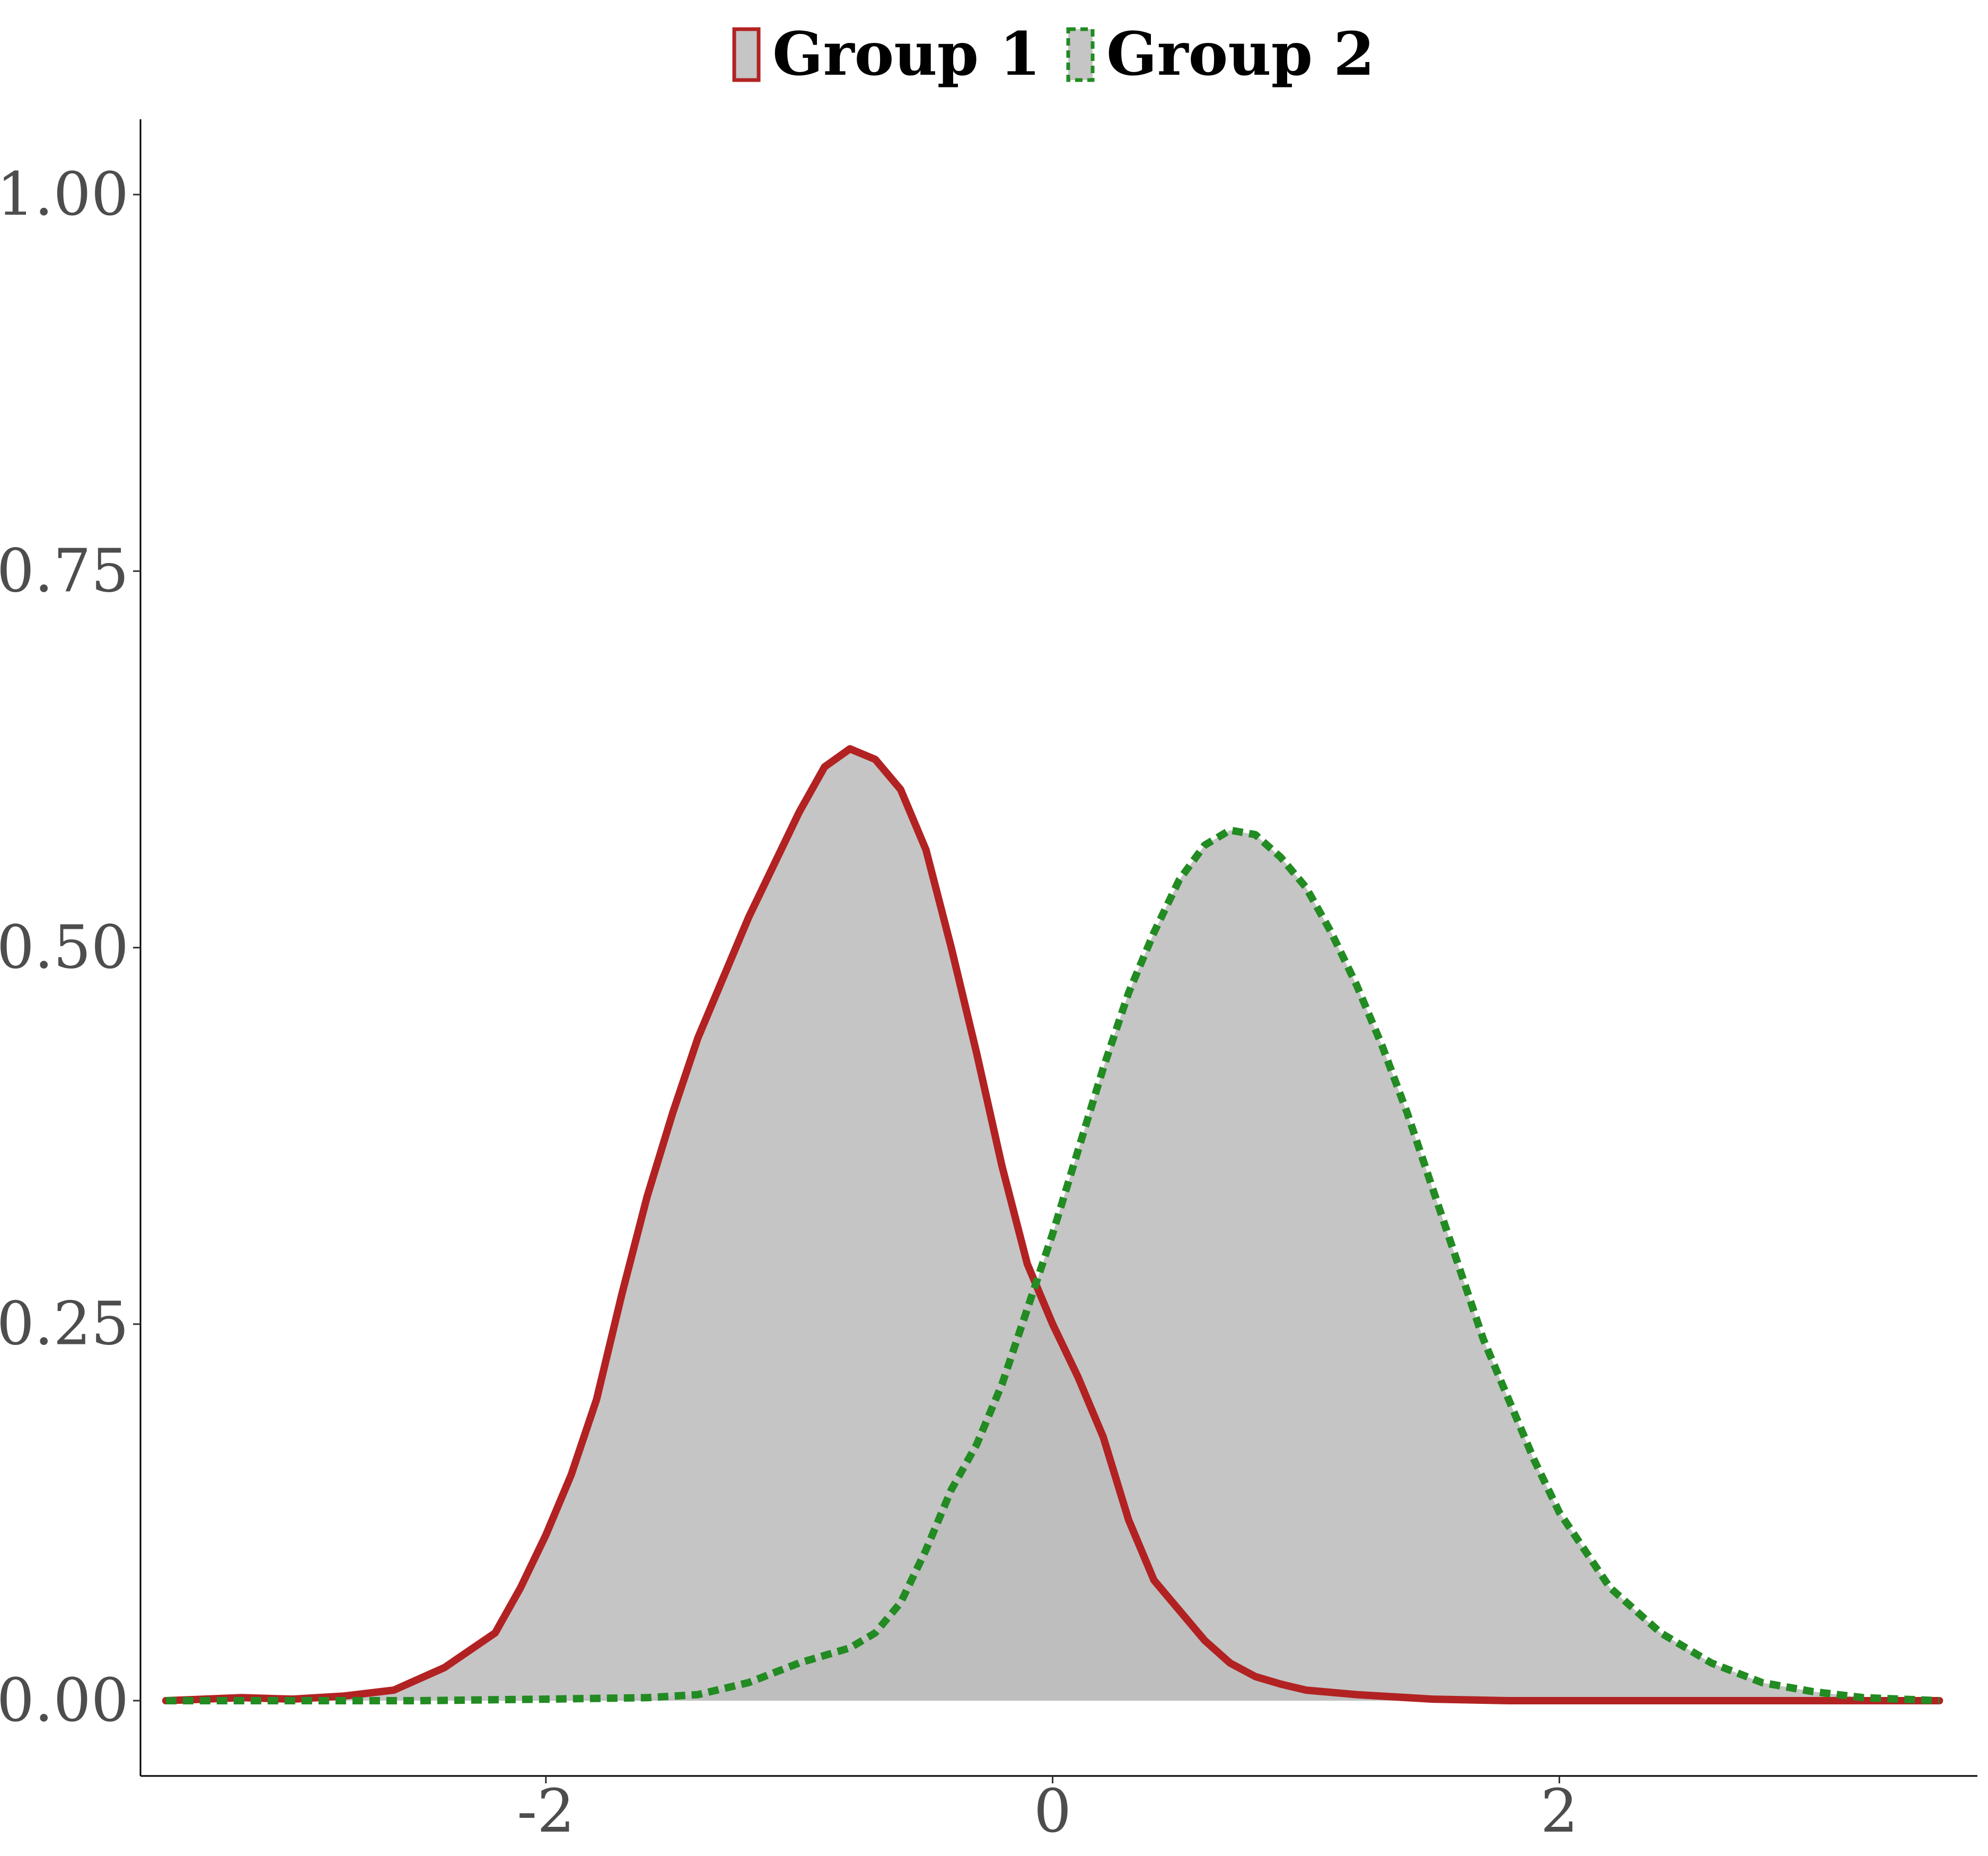  Describe the element at coordinates (1054, 54) in the screenshot. I see `legend: Group 1 Group 2` at that location.